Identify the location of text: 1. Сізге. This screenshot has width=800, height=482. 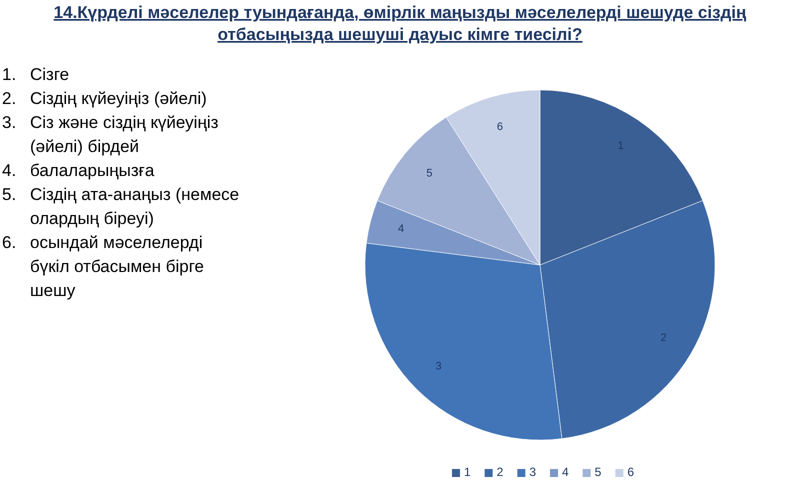
(36, 74).